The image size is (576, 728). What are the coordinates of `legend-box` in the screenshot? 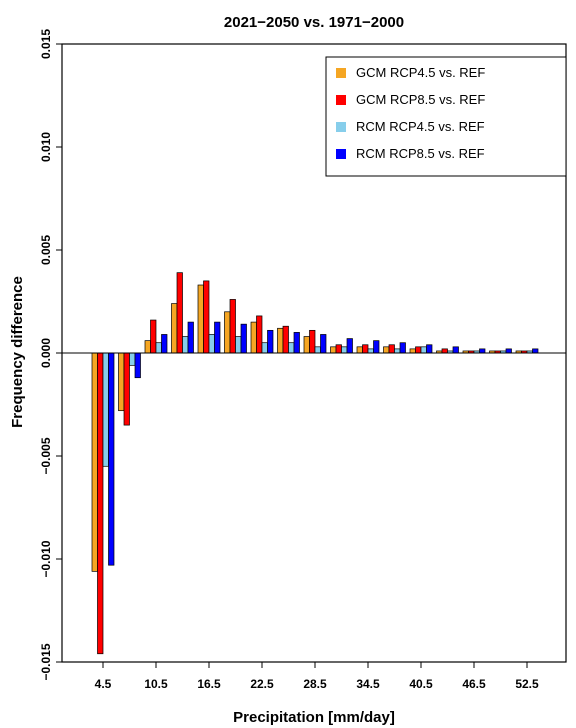 It's located at (446, 116).